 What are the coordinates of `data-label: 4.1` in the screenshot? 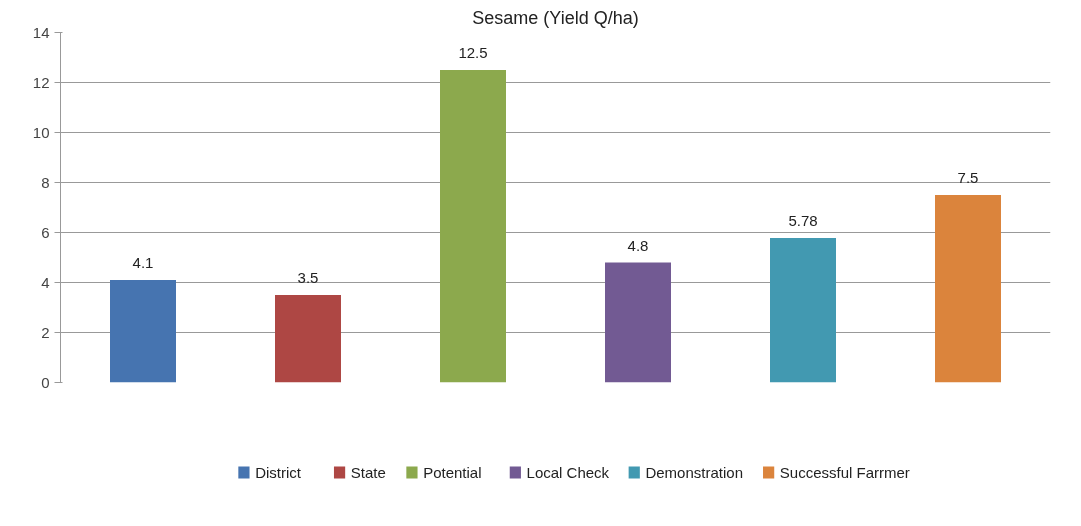 It's located at (143, 262).